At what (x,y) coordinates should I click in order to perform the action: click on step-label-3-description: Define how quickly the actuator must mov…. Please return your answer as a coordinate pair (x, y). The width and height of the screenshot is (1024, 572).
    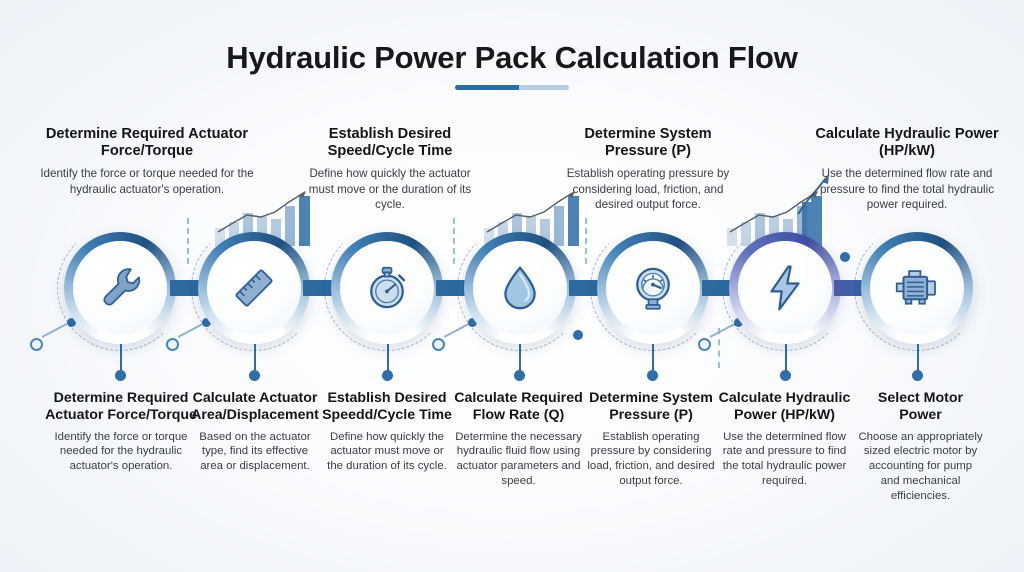
    Looking at the image, I should click on (387, 451).